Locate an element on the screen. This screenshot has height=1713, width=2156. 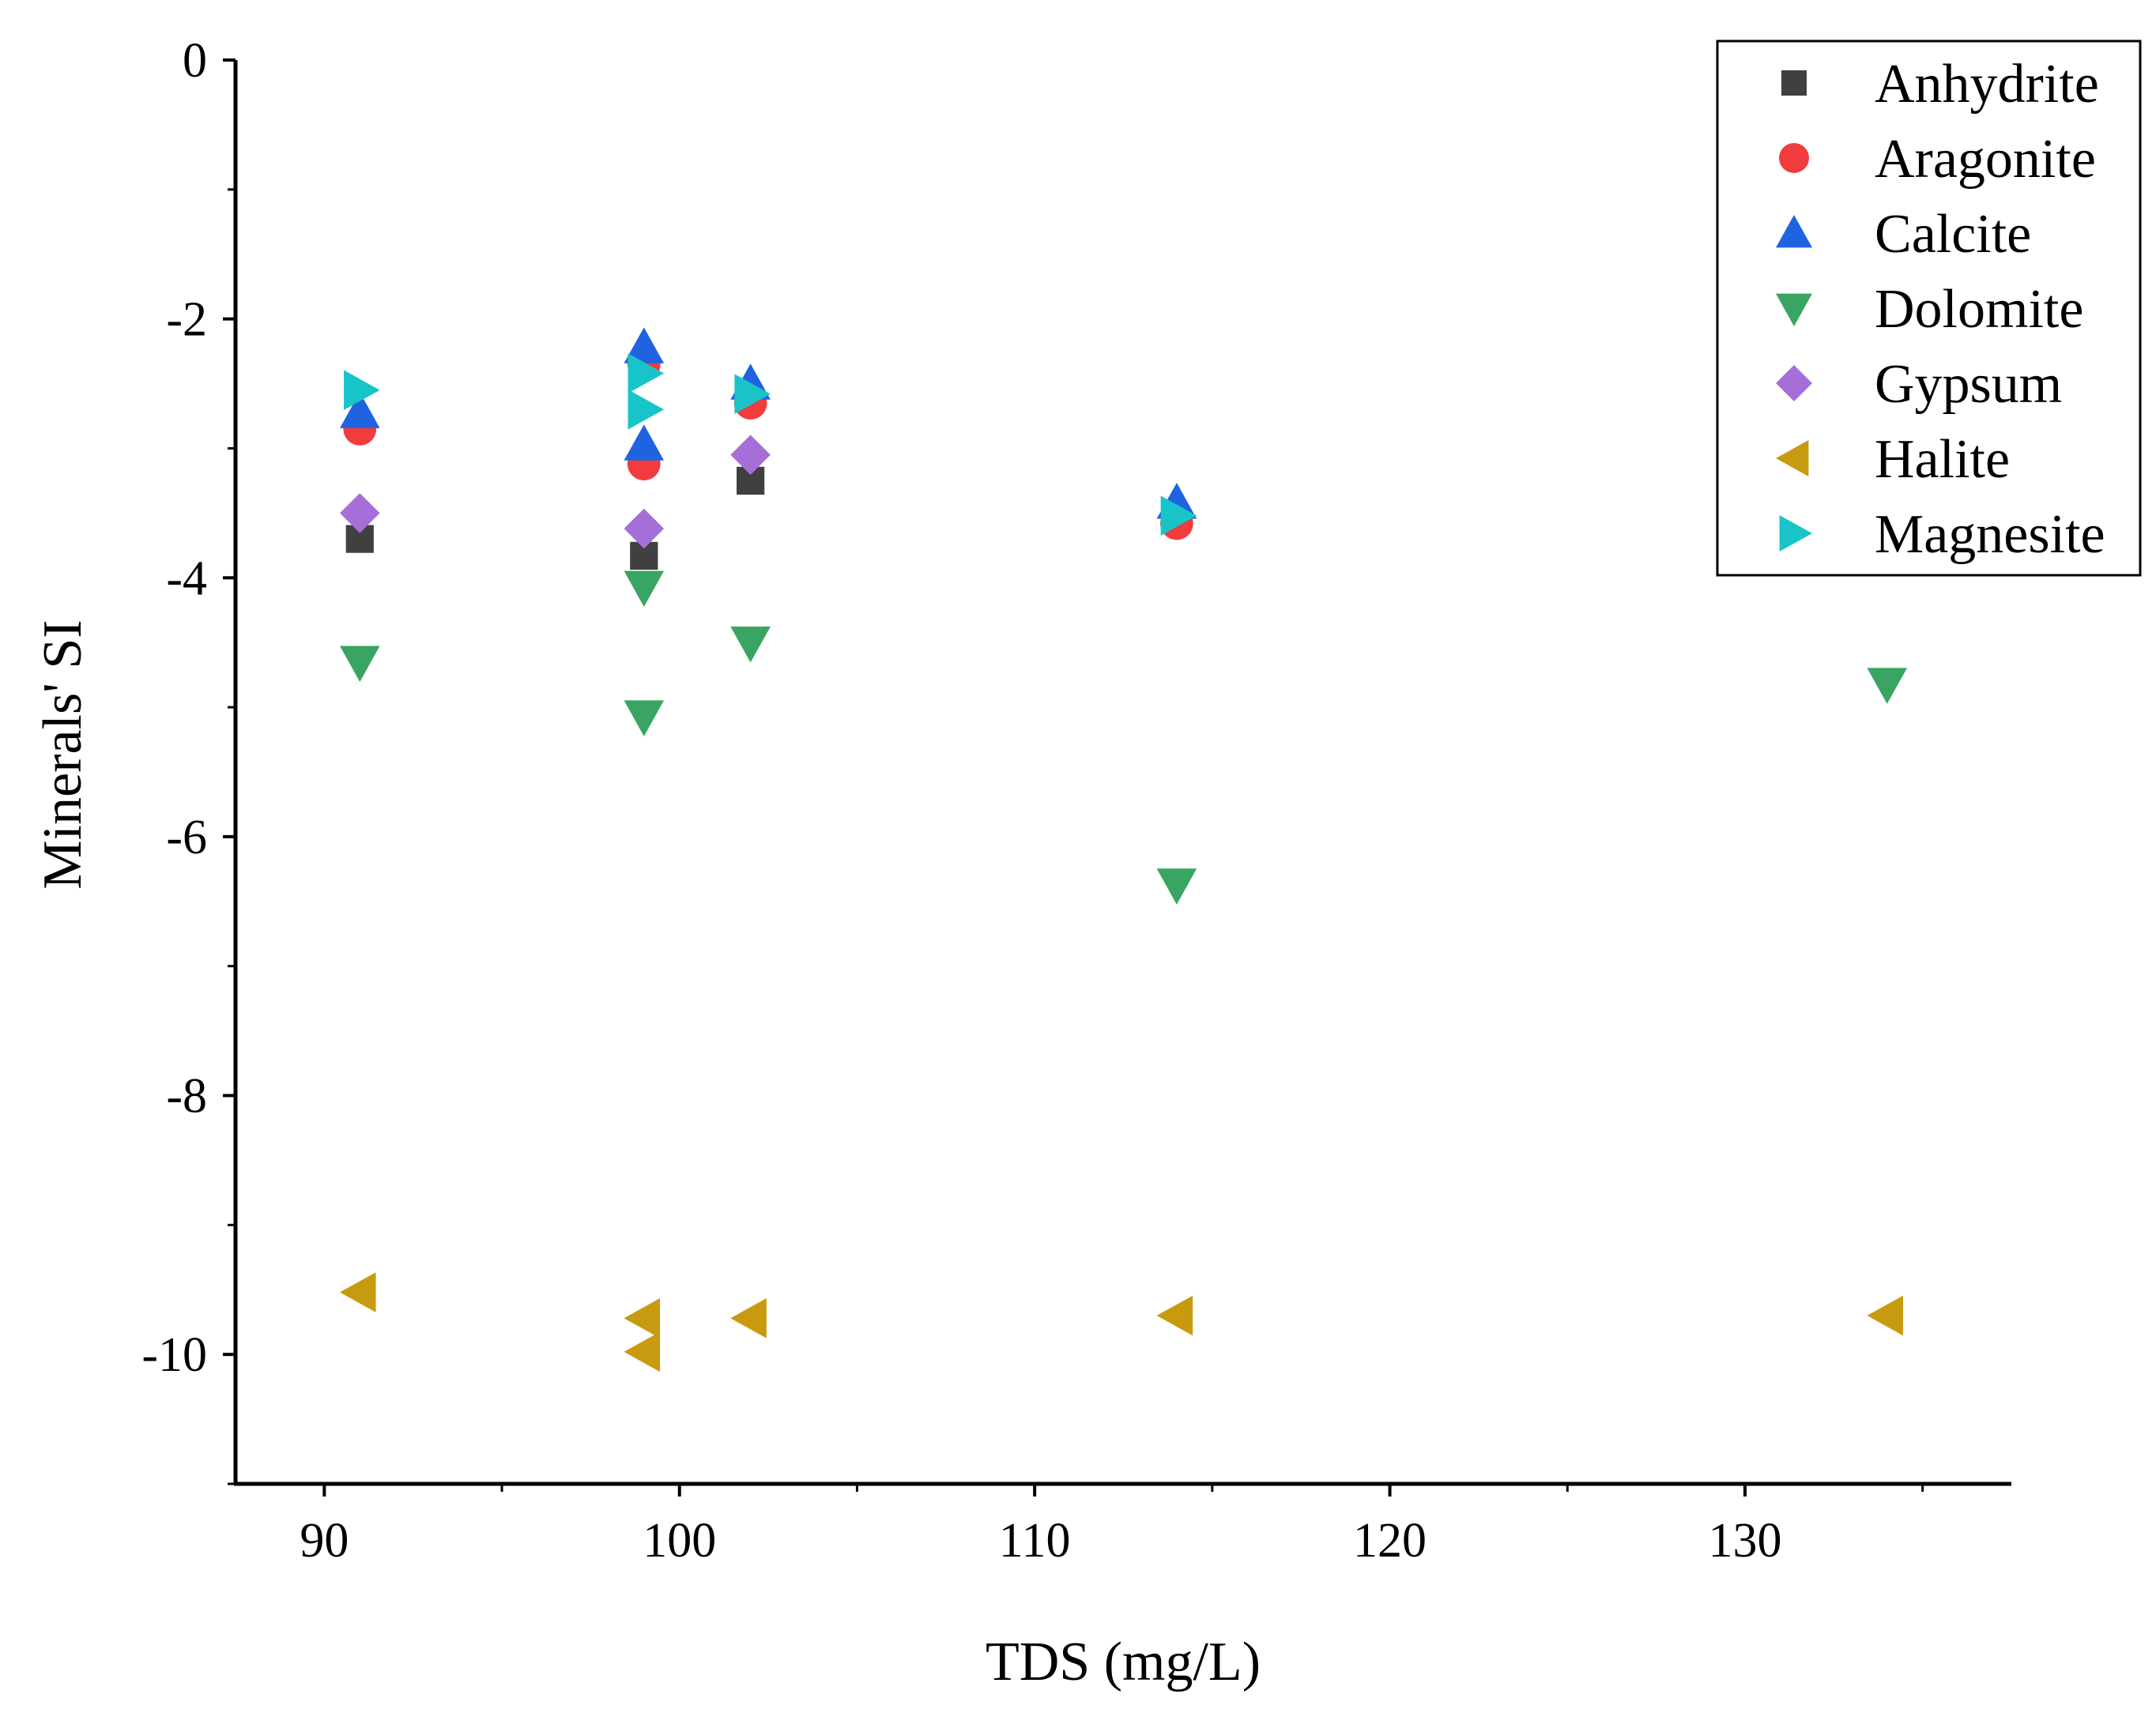
y-tick-label: -8 is located at coordinates (186, 1097).